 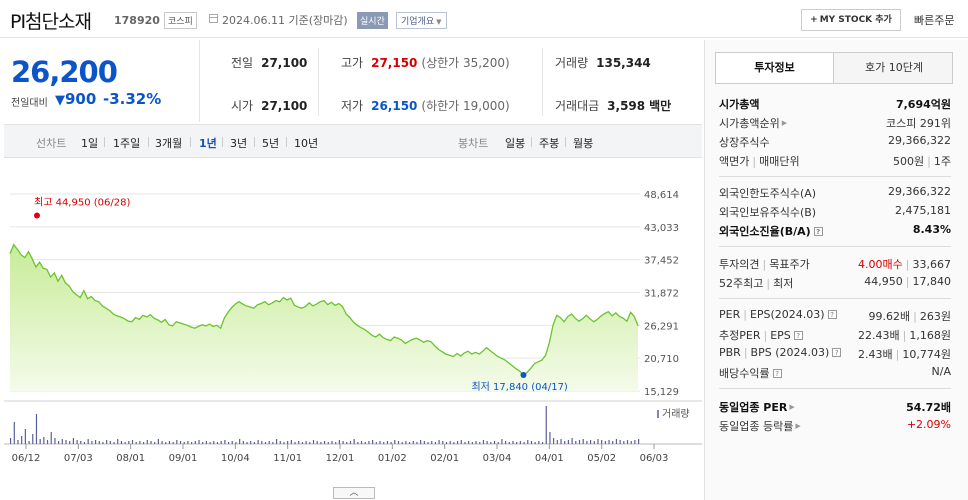 What do you see at coordinates (851, 20) in the screenshot?
I see `my-stock-add-button: + MY STOCK 추가` at bounding box center [851, 20].